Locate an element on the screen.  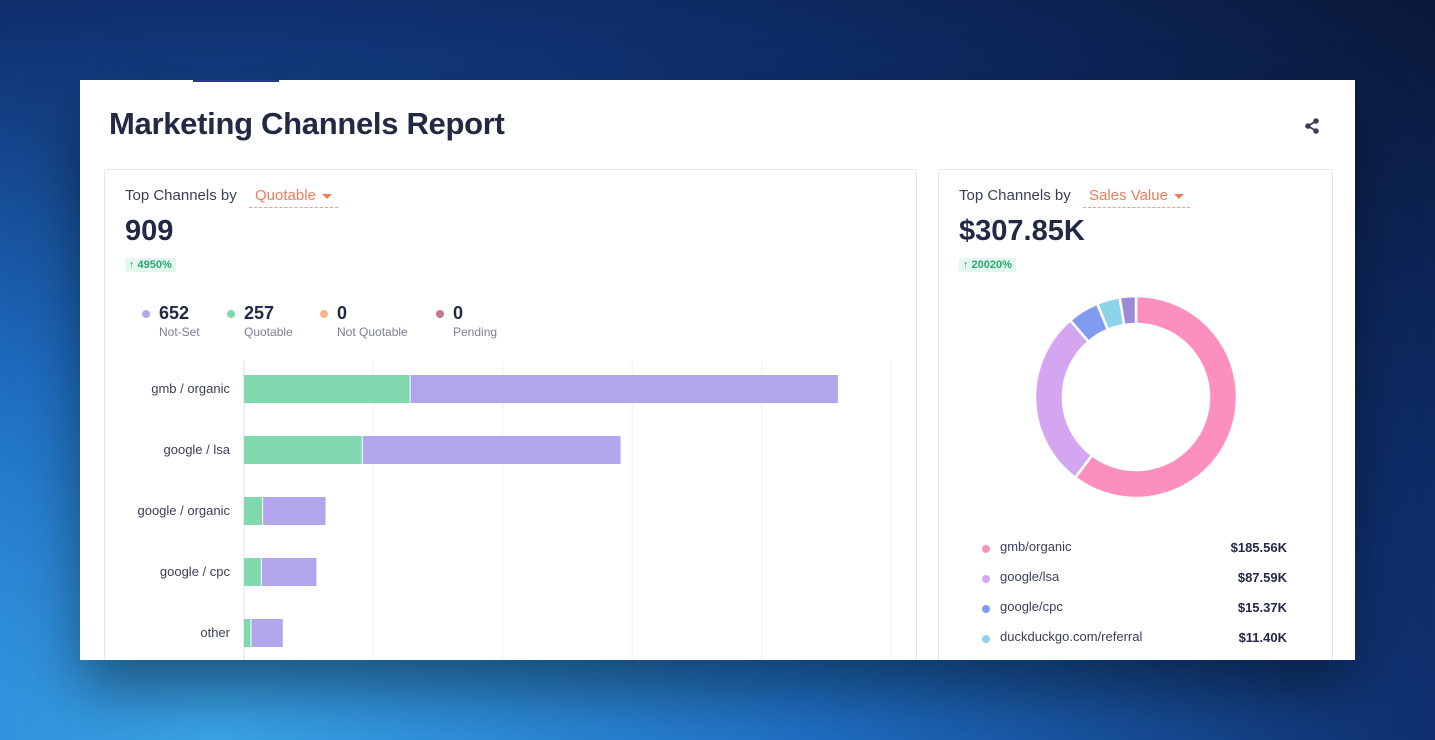
channel-value: $87.59K is located at coordinates (1262, 577).